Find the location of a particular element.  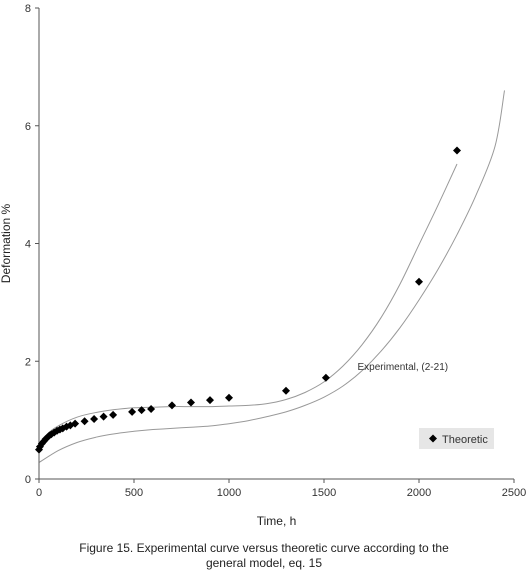

y-tick-label: 6 is located at coordinates (28, 127).